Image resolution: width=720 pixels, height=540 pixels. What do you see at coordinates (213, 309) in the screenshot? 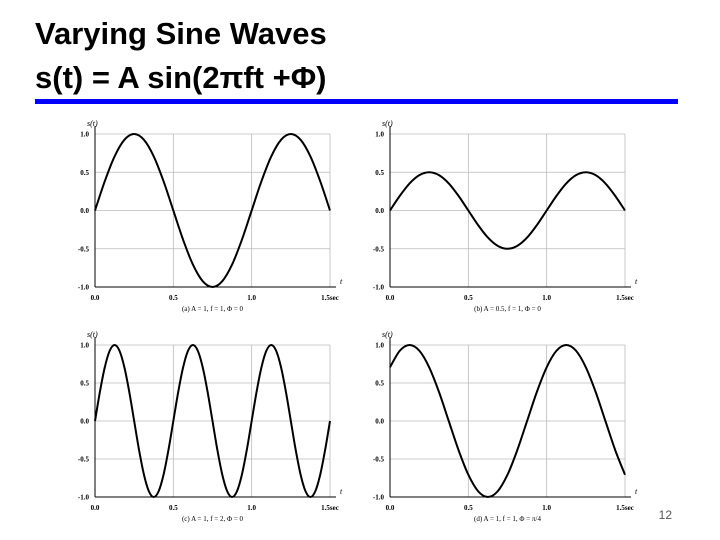
I see `caption: (a) A = 1, f = 1, Φ = 0` at bounding box center [213, 309].